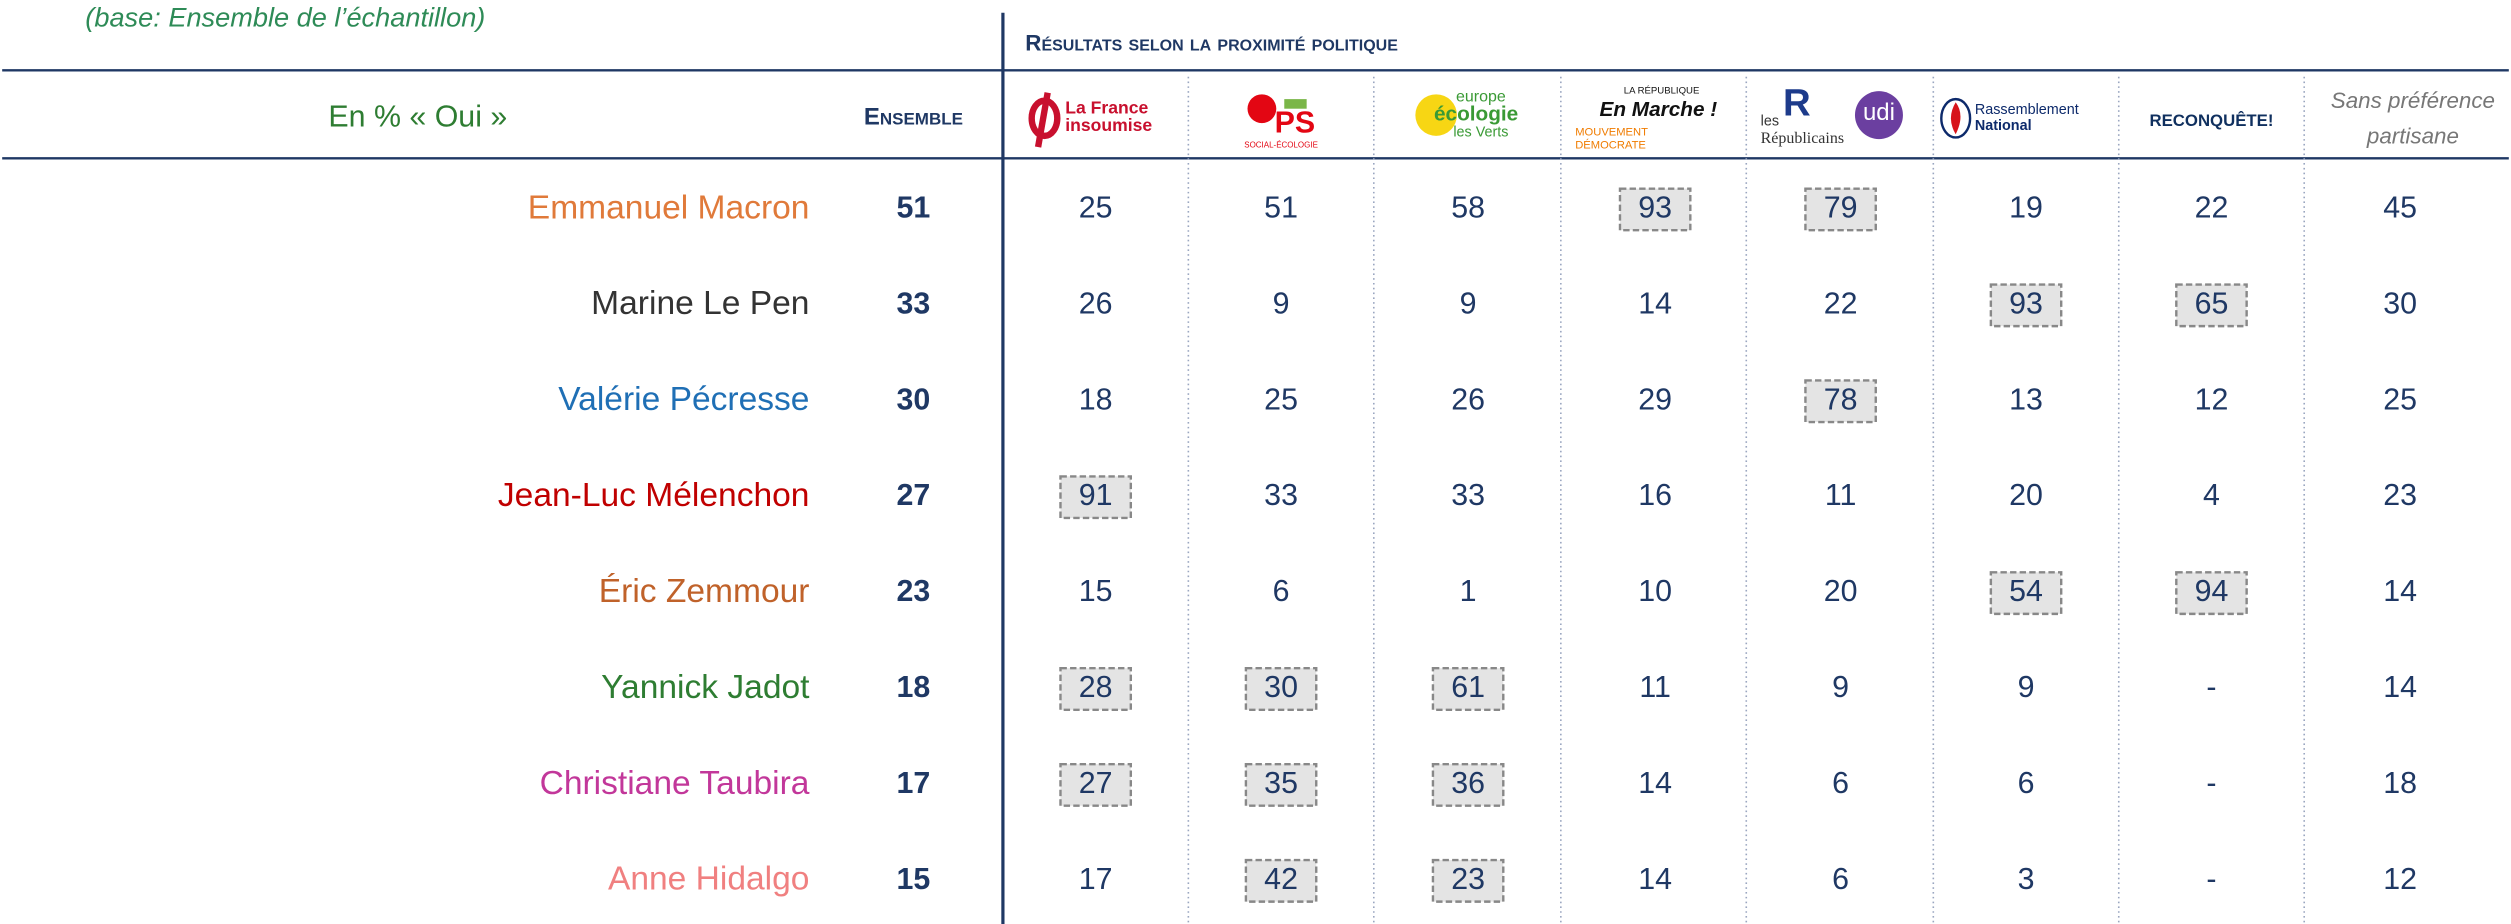 The width and height of the screenshot is (2511, 924). I want to click on party-logo-text: RECONQUÊTE!, so click(2212, 120).